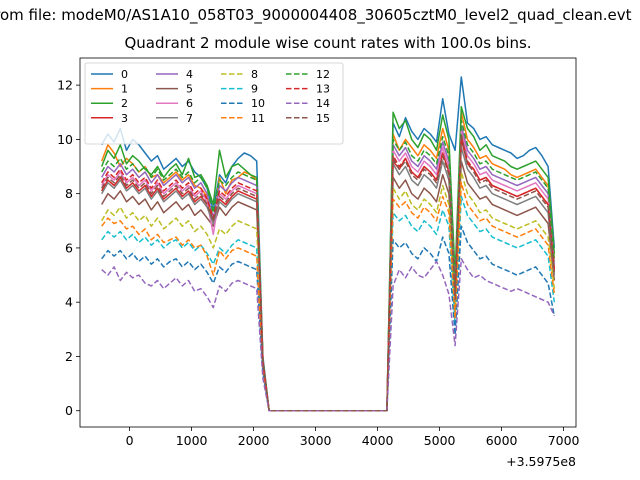 The image size is (640, 480). I want to click on y-tick-label: 4, so click(69, 302).